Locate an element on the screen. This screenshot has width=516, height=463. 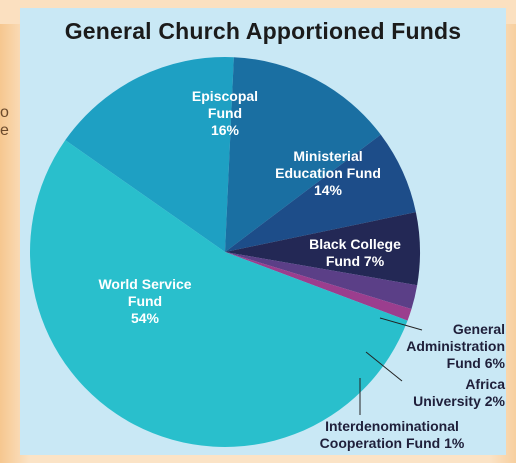
slice-label-general-administration-fund: General Administration Fund 6% is located at coordinates (455, 346).